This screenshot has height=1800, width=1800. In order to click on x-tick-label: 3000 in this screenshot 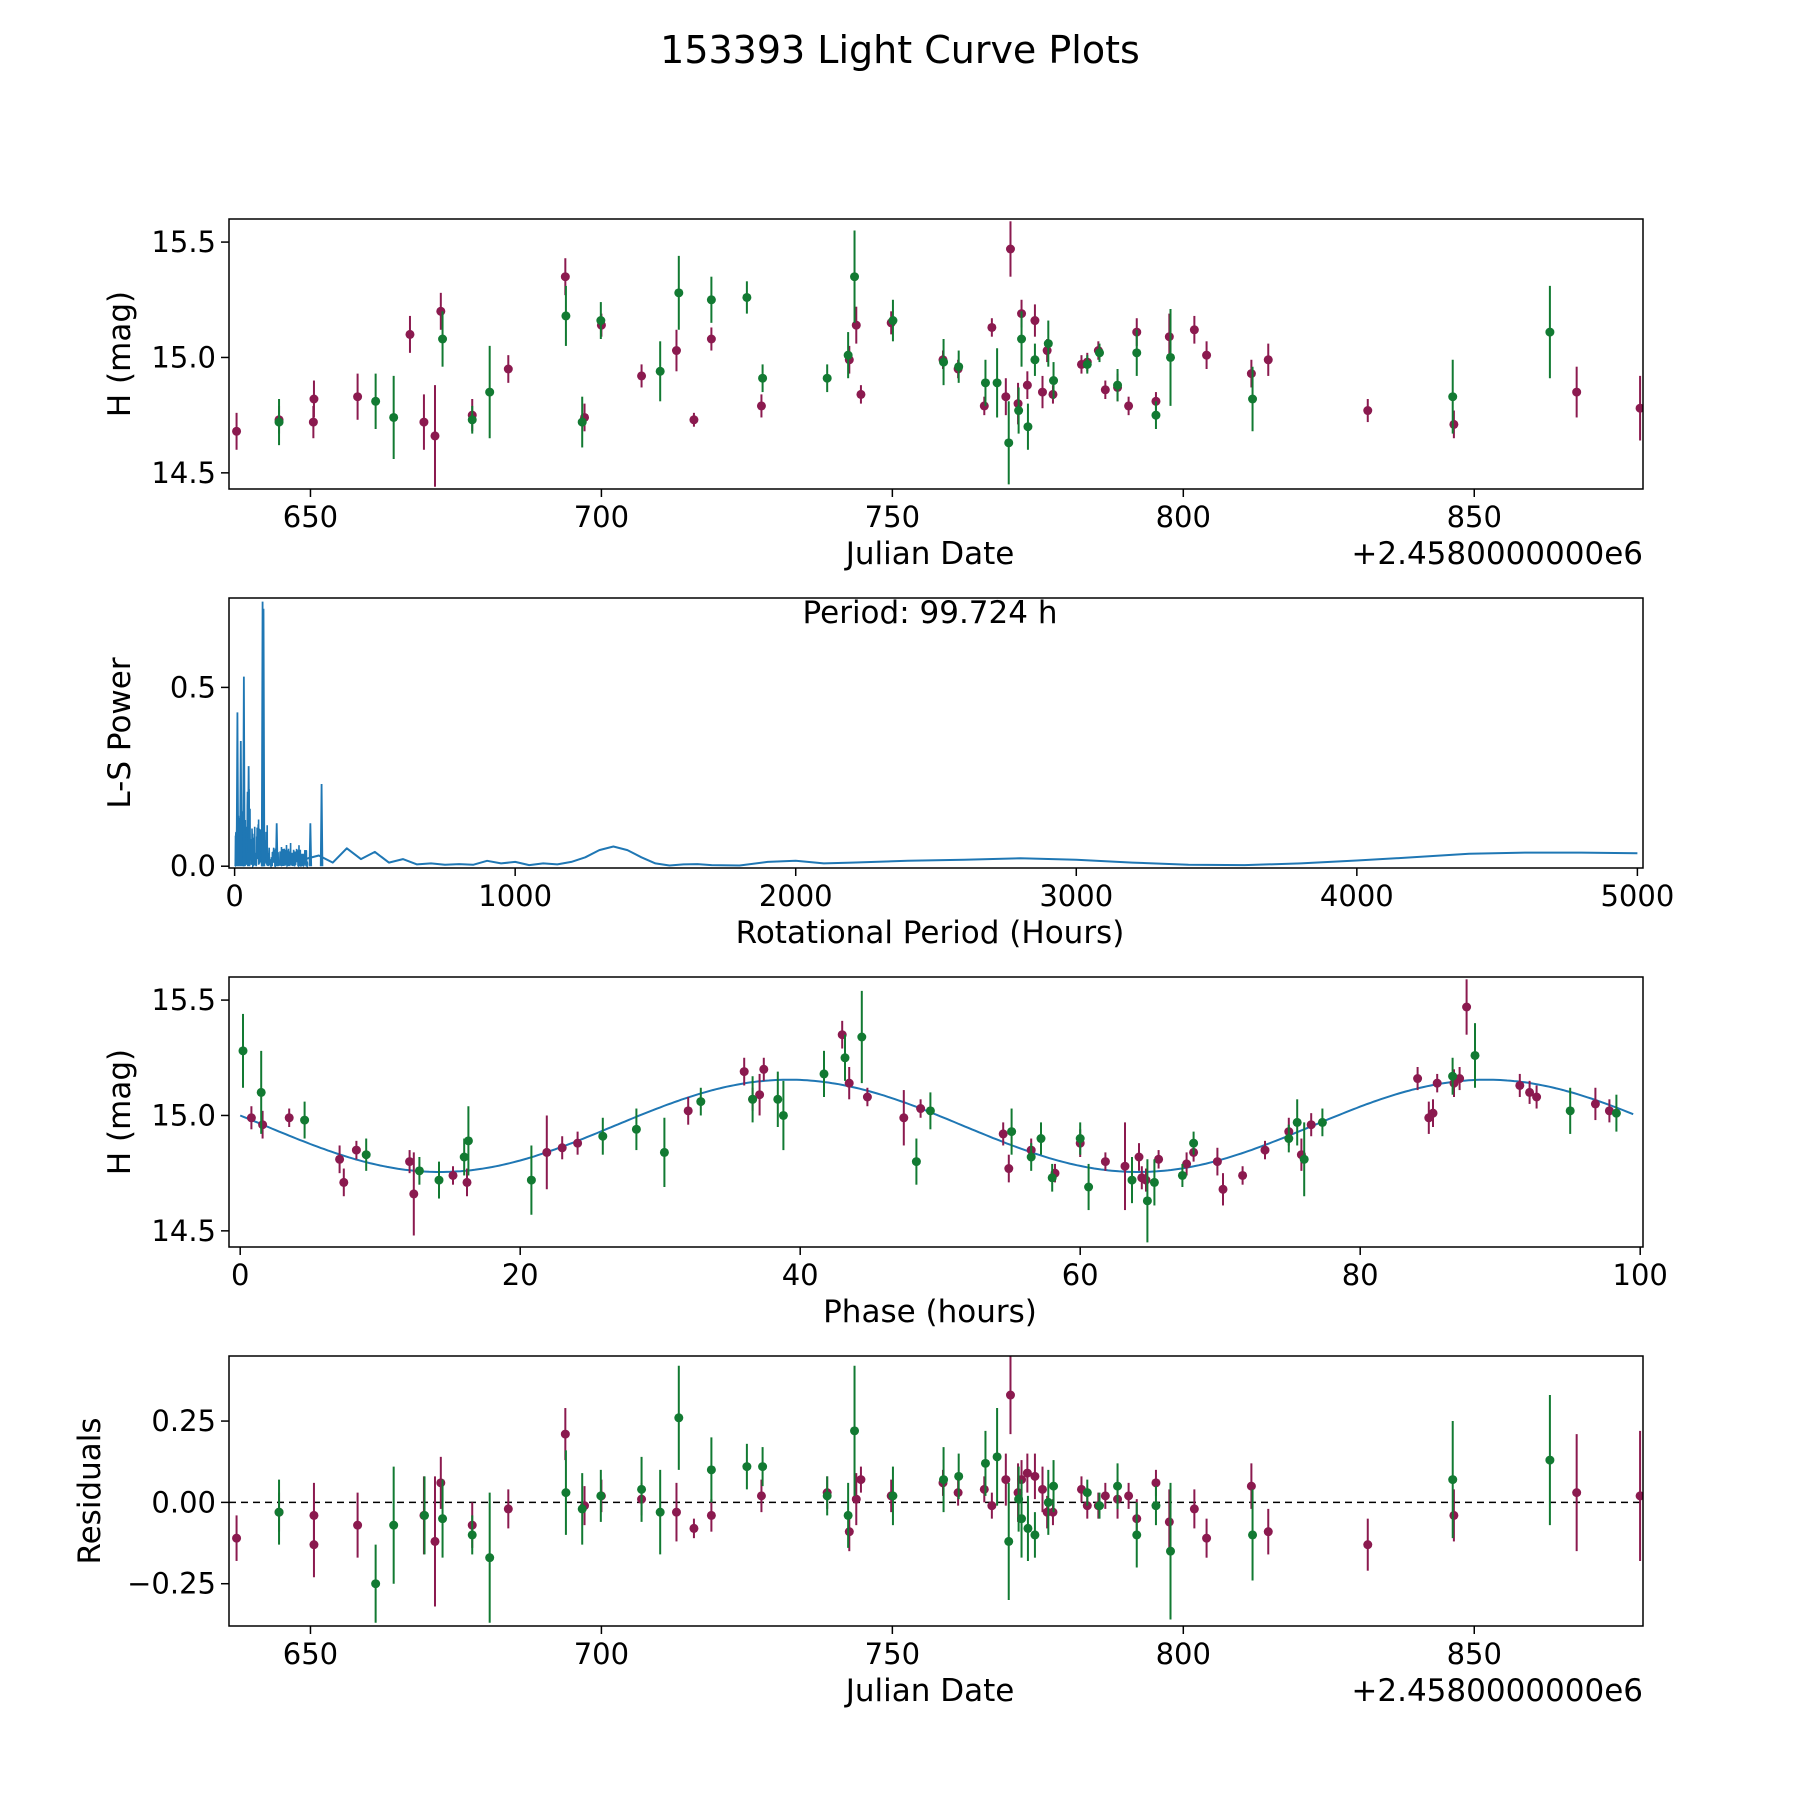, I will do `click(1076, 896)`.